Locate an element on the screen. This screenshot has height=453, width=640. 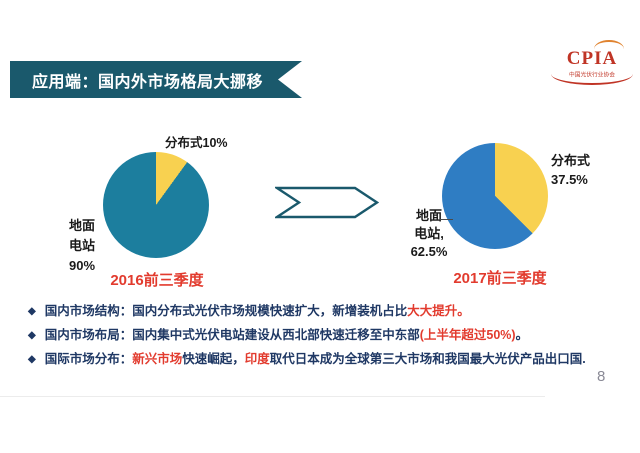
bottom-divider is located at coordinates (272, 396).